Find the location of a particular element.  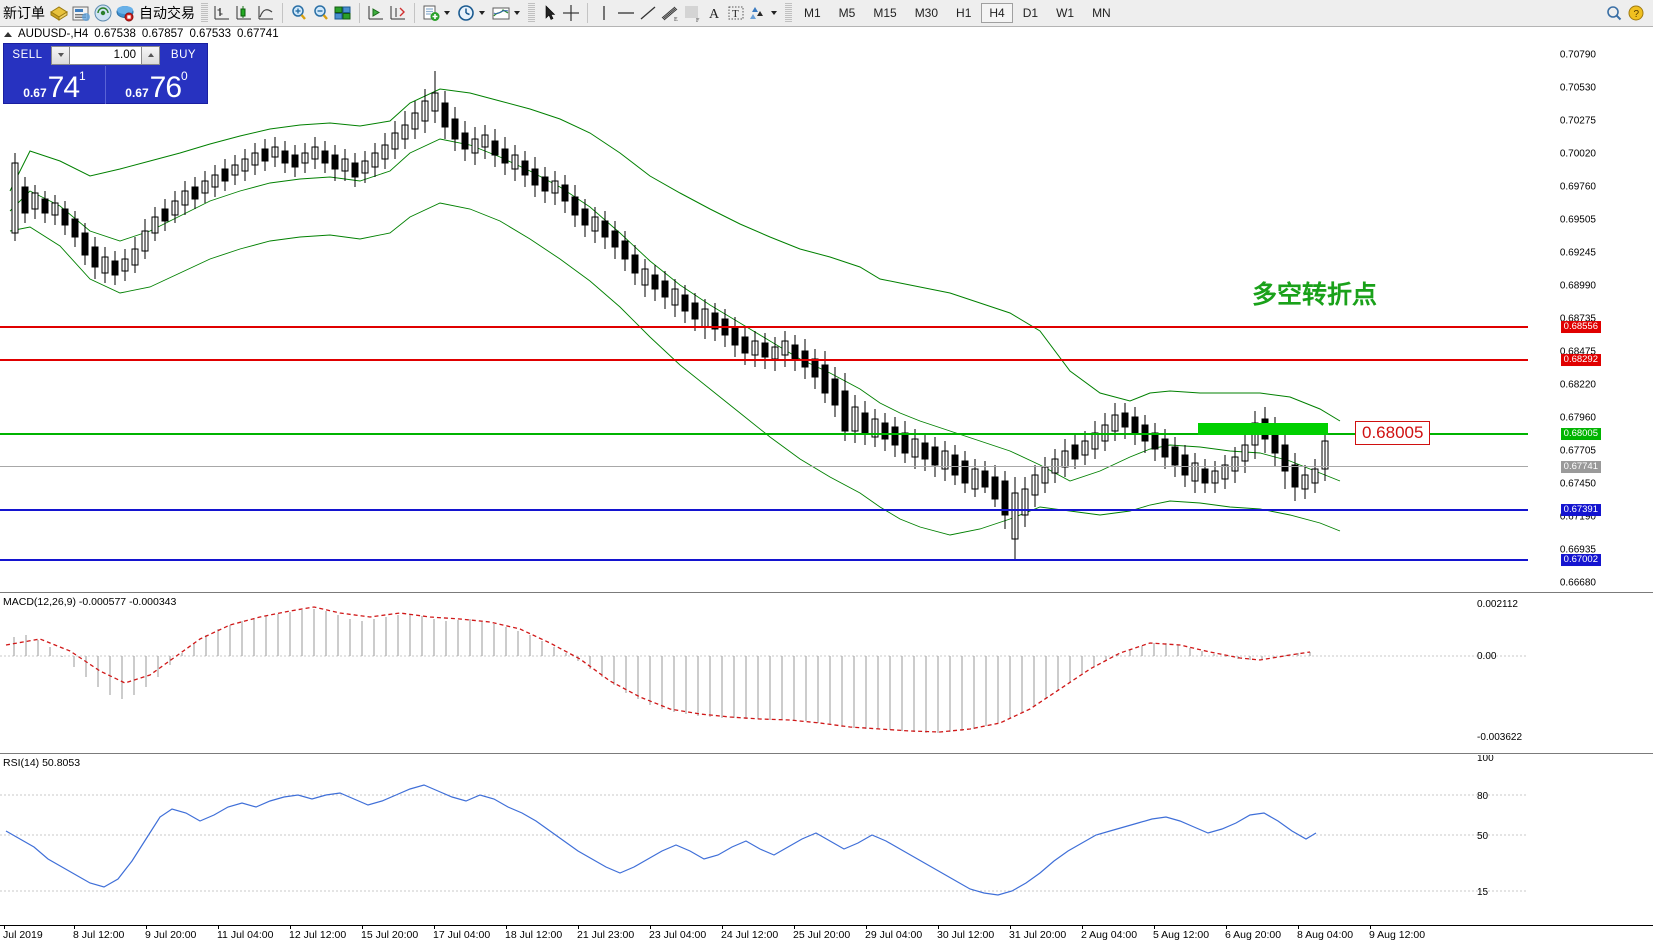

timeframe-h1: H1 is located at coordinates (964, 13).